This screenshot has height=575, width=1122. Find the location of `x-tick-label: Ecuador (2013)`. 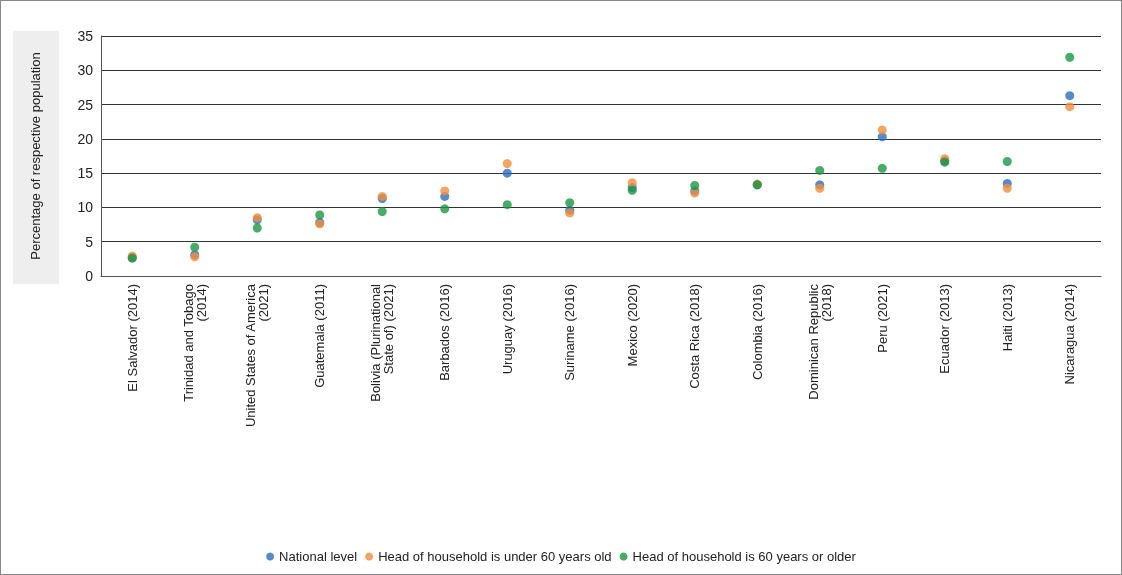

x-tick-label: Ecuador (2013) is located at coordinates (945, 329).